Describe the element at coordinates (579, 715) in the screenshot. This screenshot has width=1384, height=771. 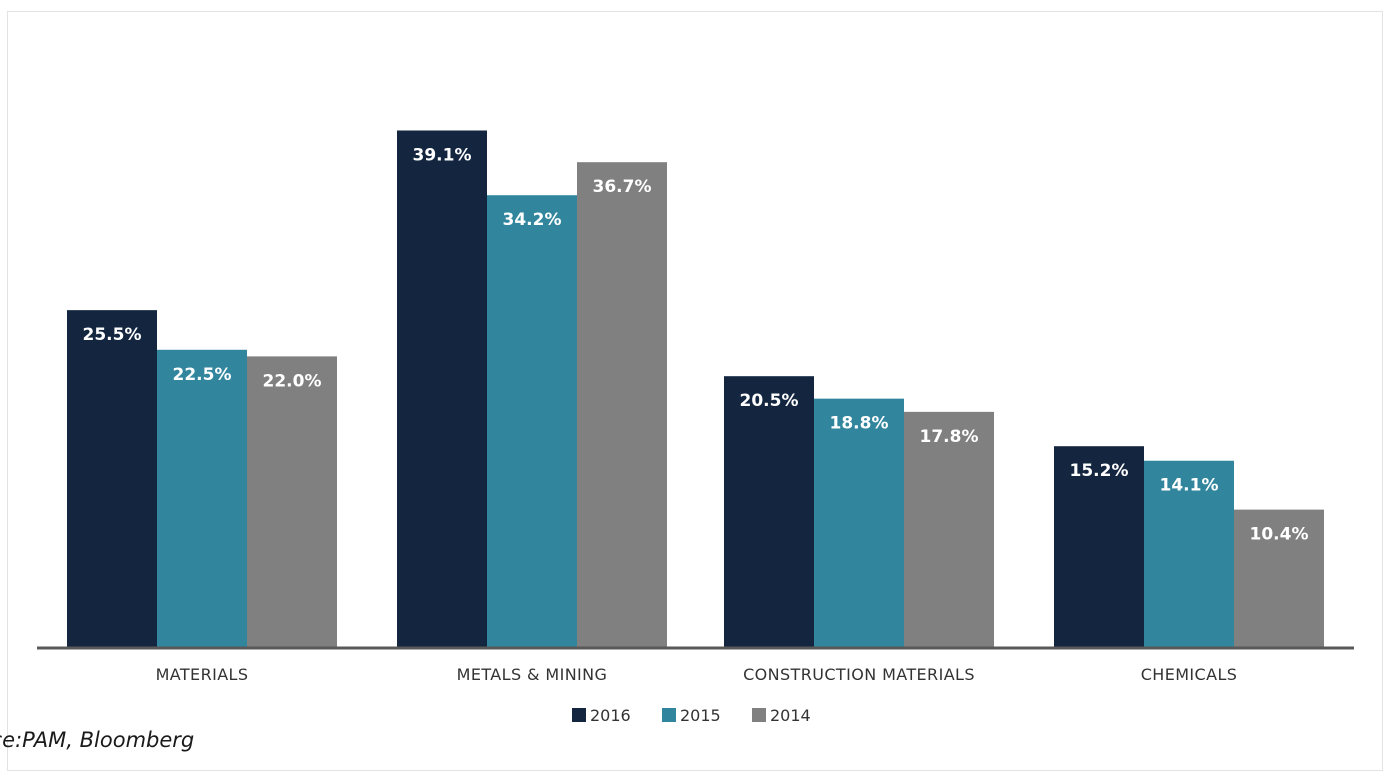
I see `legend-swatch-2016` at that location.